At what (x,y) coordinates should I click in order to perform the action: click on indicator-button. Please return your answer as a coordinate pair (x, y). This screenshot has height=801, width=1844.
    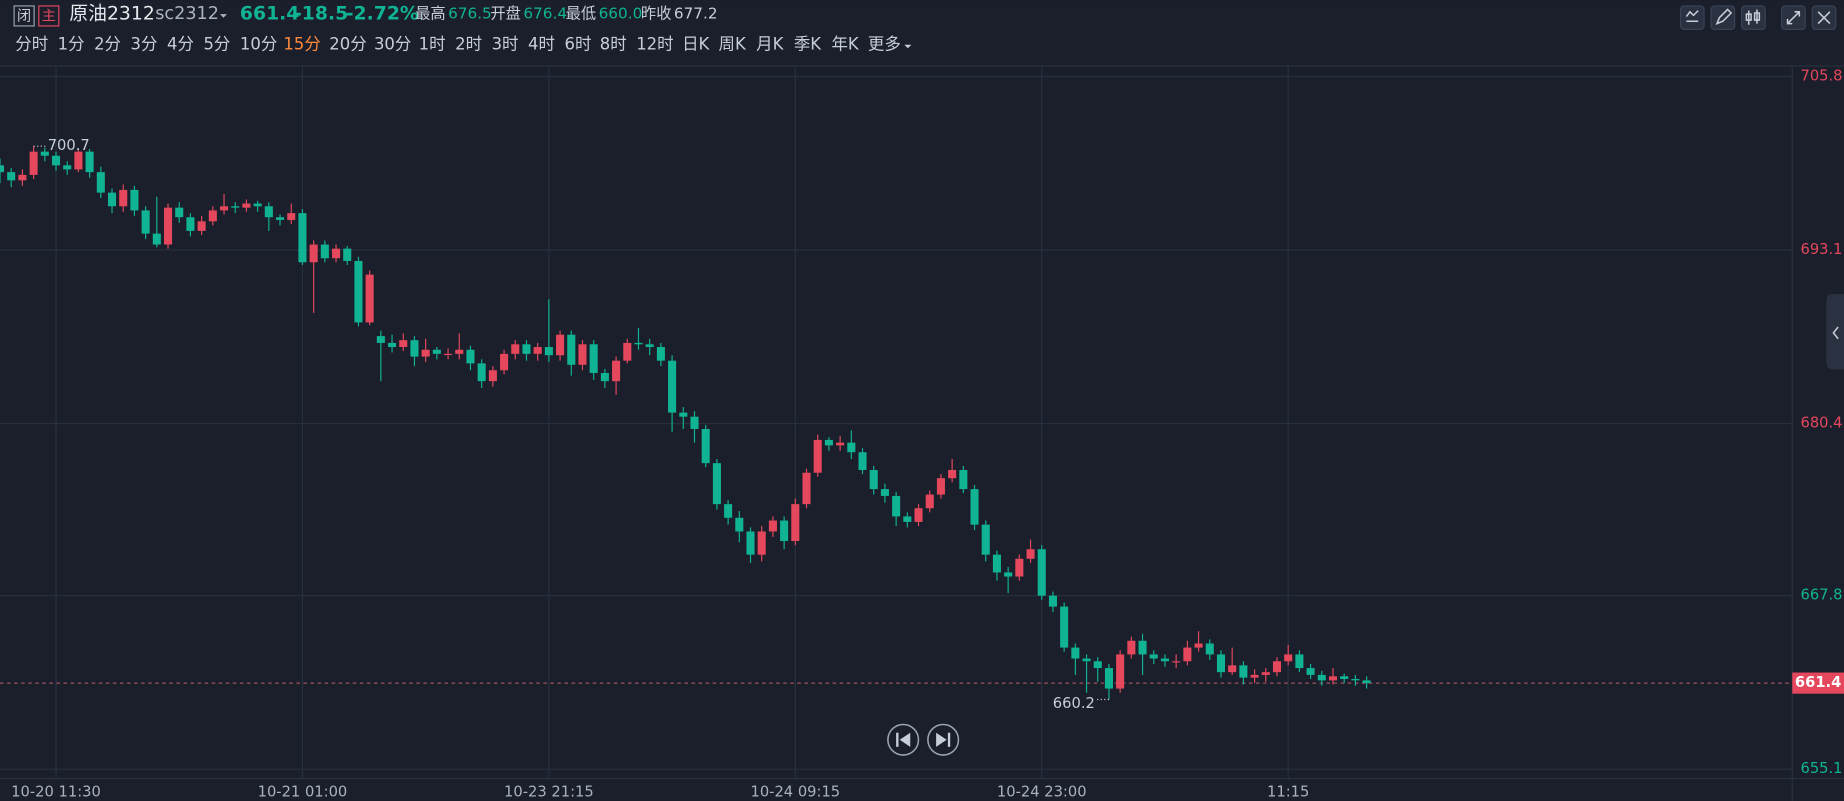
    Looking at the image, I should click on (1692, 18).